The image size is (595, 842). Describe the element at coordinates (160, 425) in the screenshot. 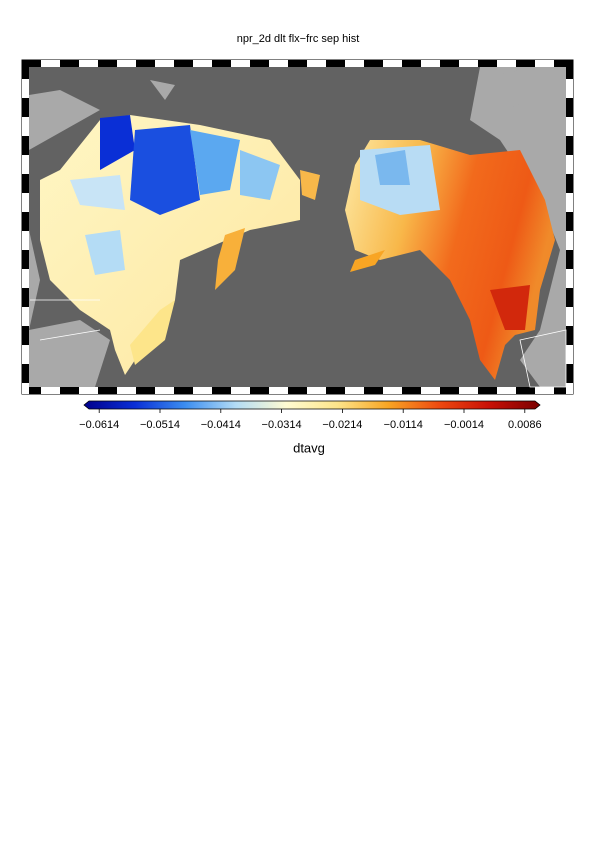

I see `colorbar-tick-label: −0.0514` at that location.